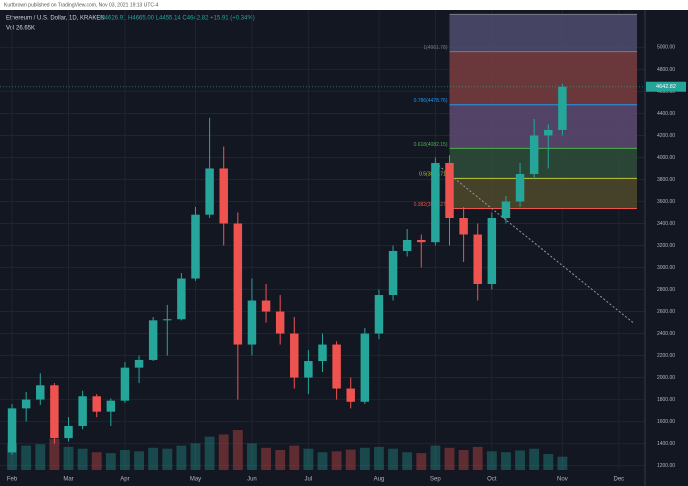 This screenshot has height=486, width=688. What do you see at coordinates (666, 246) in the screenshot?
I see `y-tick-label: 3200.00` at bounding box center [666, 246].